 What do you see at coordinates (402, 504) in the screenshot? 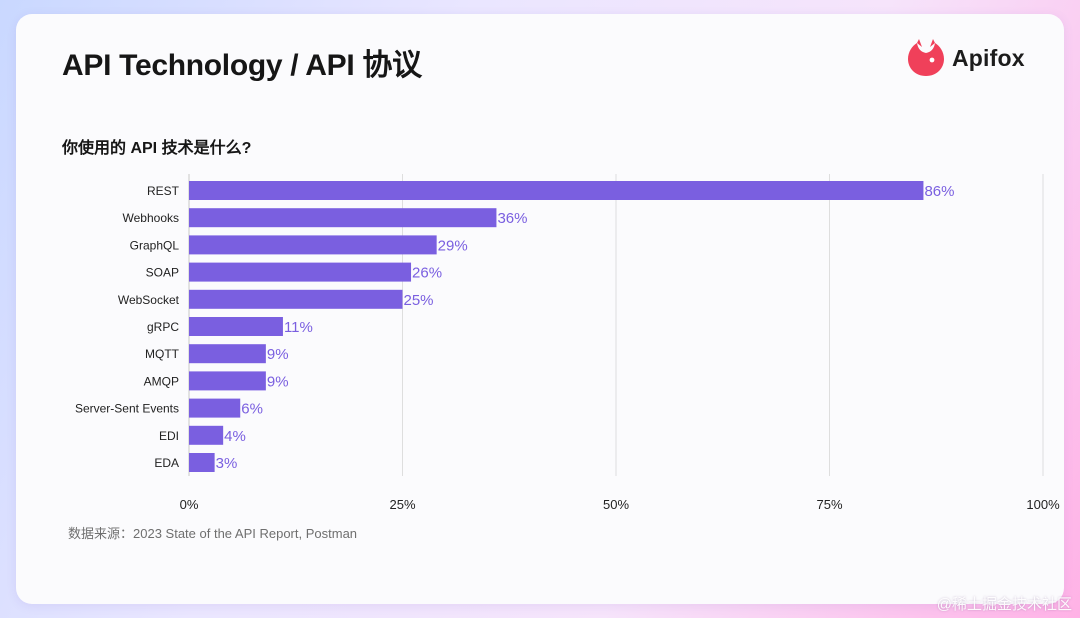
I see `x-tick-label: 25%` at bounding box center [402, 504].